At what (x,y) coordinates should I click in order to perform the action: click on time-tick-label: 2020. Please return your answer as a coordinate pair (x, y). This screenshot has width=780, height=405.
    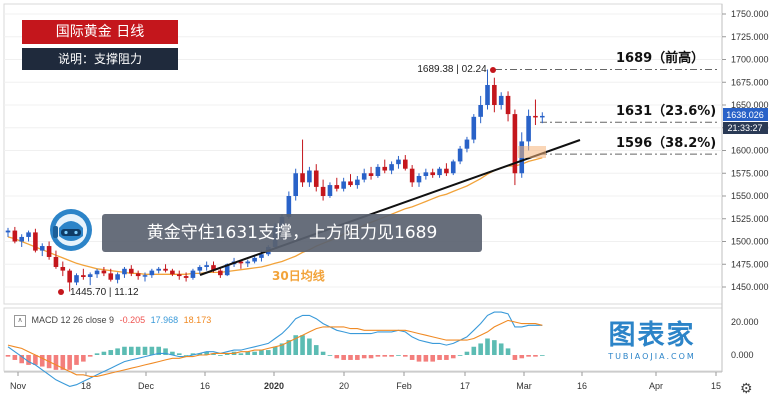
    Looking at the image, I should click on (274, 386).